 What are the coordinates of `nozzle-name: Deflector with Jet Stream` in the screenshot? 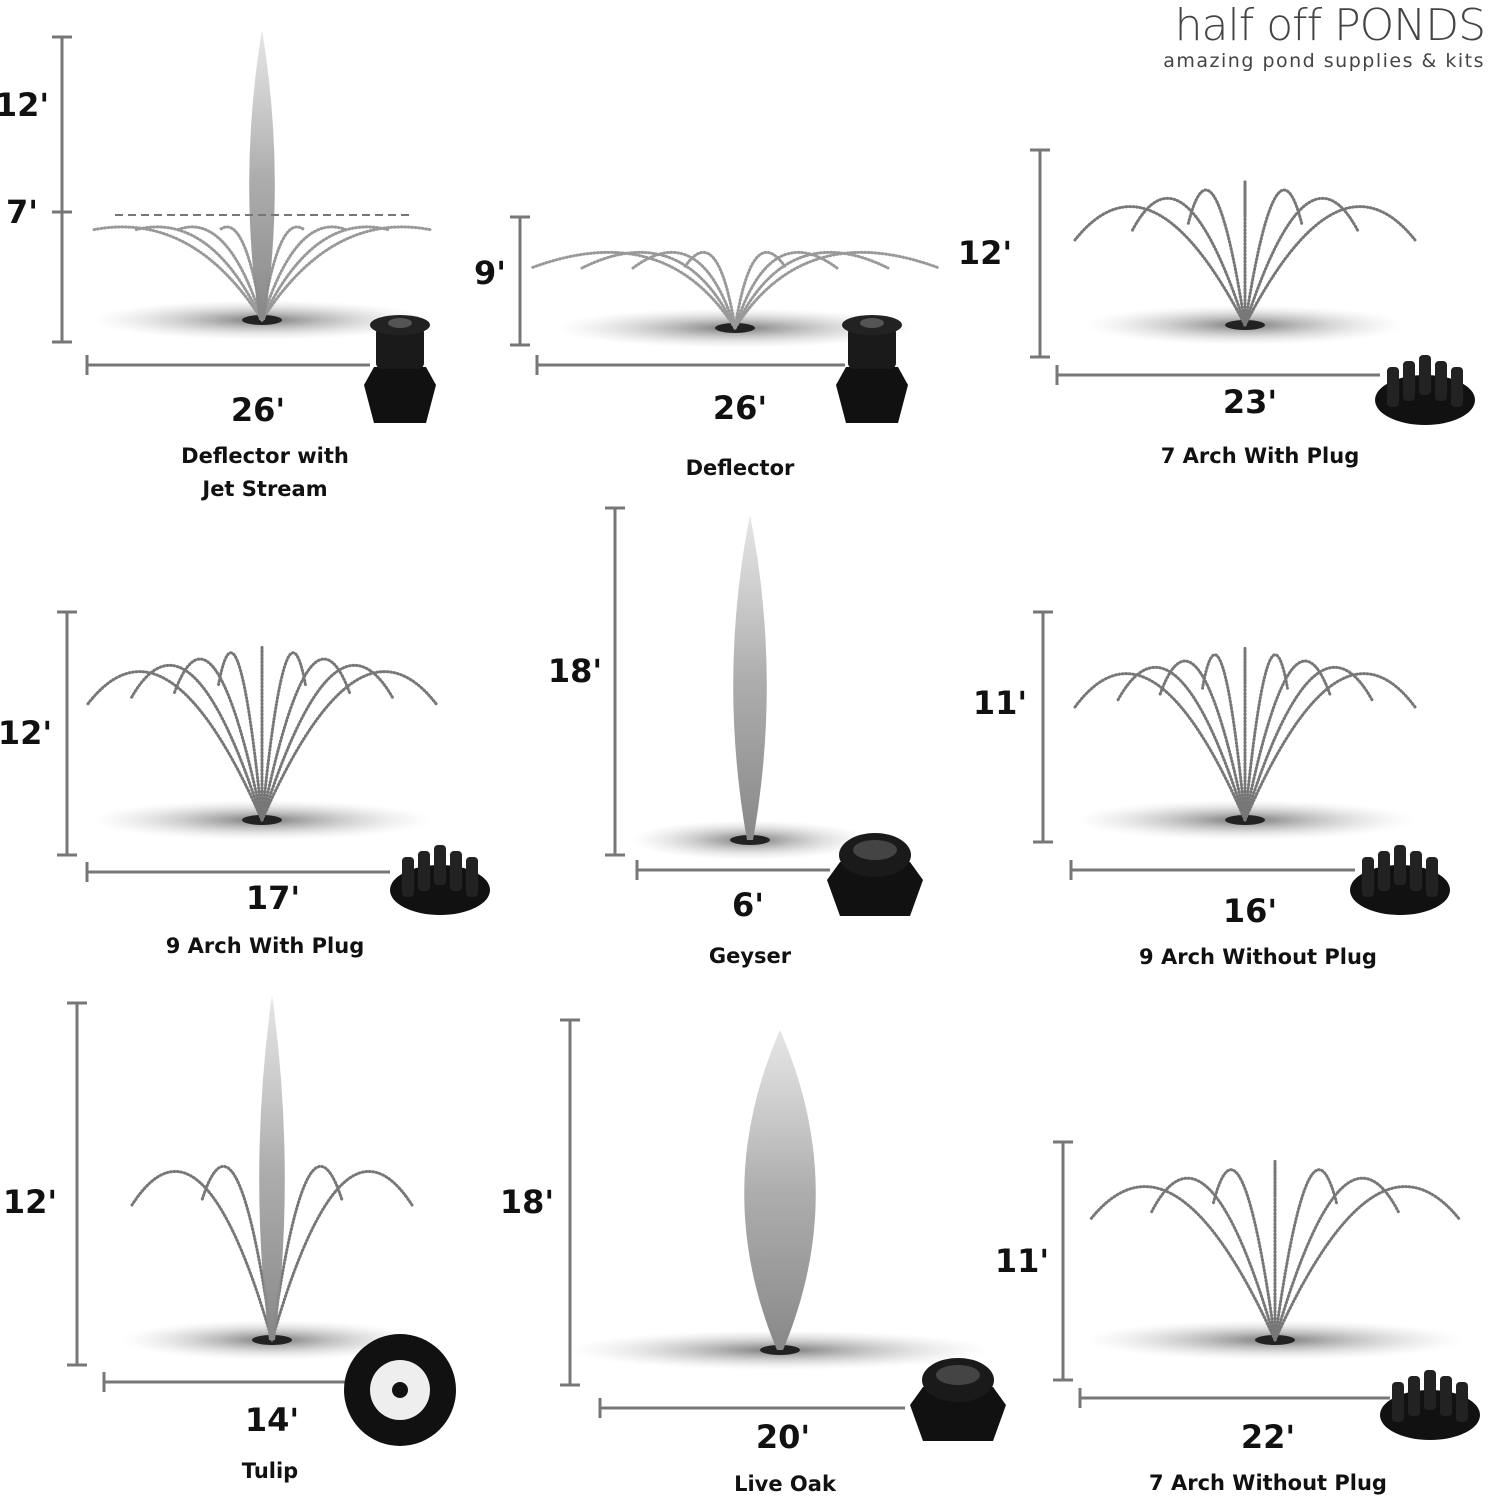 It's located at (265, 472).